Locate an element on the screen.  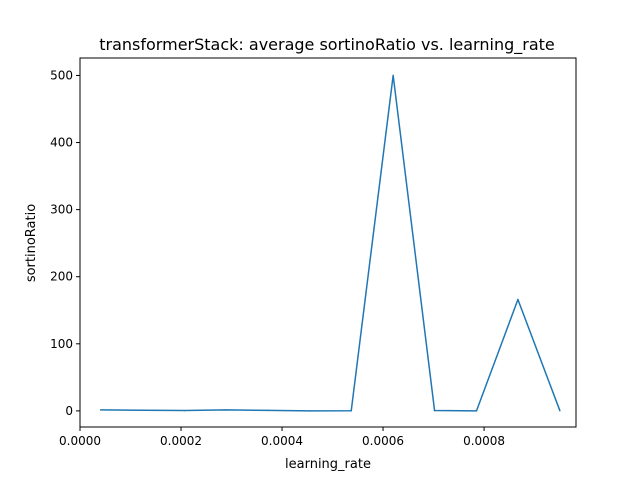
y-tick-label: 400 is located at coordinates (61, 143).